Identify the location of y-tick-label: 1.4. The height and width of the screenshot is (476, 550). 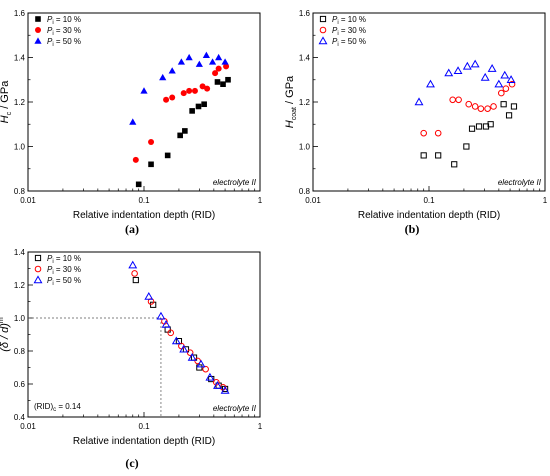
(305, 58).